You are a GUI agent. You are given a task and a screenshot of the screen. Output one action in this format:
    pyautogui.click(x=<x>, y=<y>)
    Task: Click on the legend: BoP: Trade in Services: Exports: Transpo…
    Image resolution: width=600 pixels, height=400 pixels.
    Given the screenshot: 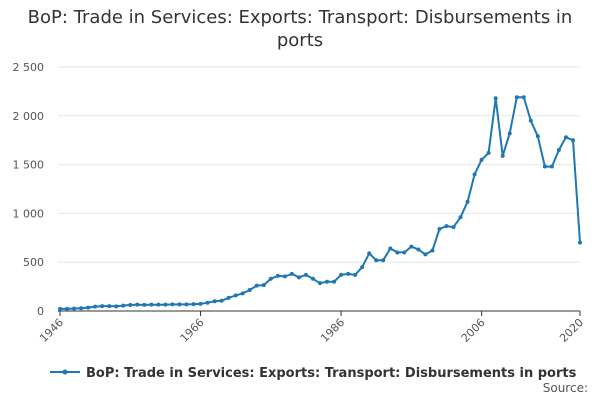 What is the action you would take?
    pyautogui.click(x=313, y=373)
    